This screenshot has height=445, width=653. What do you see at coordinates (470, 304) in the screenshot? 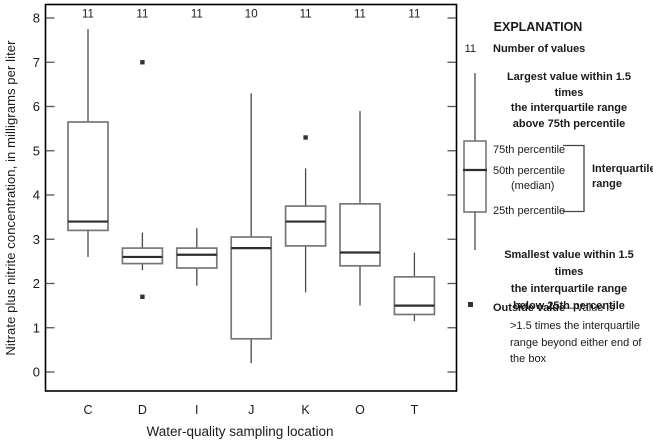
I see `legend-outlier-icon` at bounding box center [470, 304].